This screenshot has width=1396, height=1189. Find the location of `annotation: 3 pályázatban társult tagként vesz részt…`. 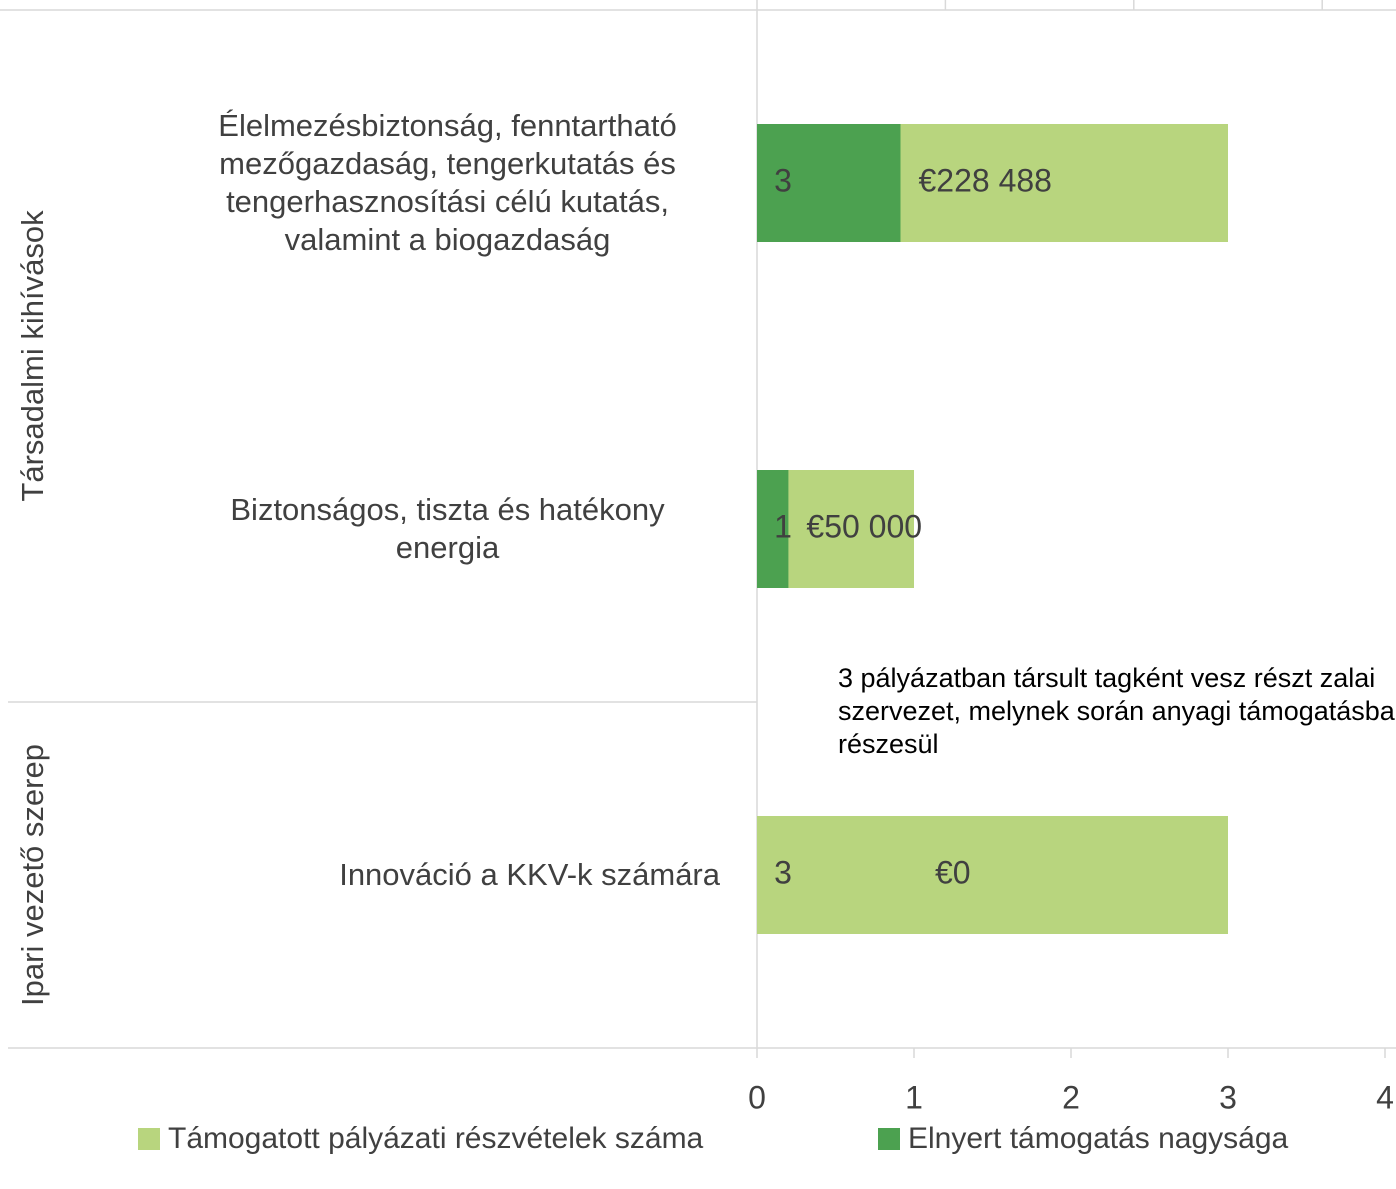

annotation: 3 pályázatban társult tagként vesz részt… is located at coordinates (1117, 711).